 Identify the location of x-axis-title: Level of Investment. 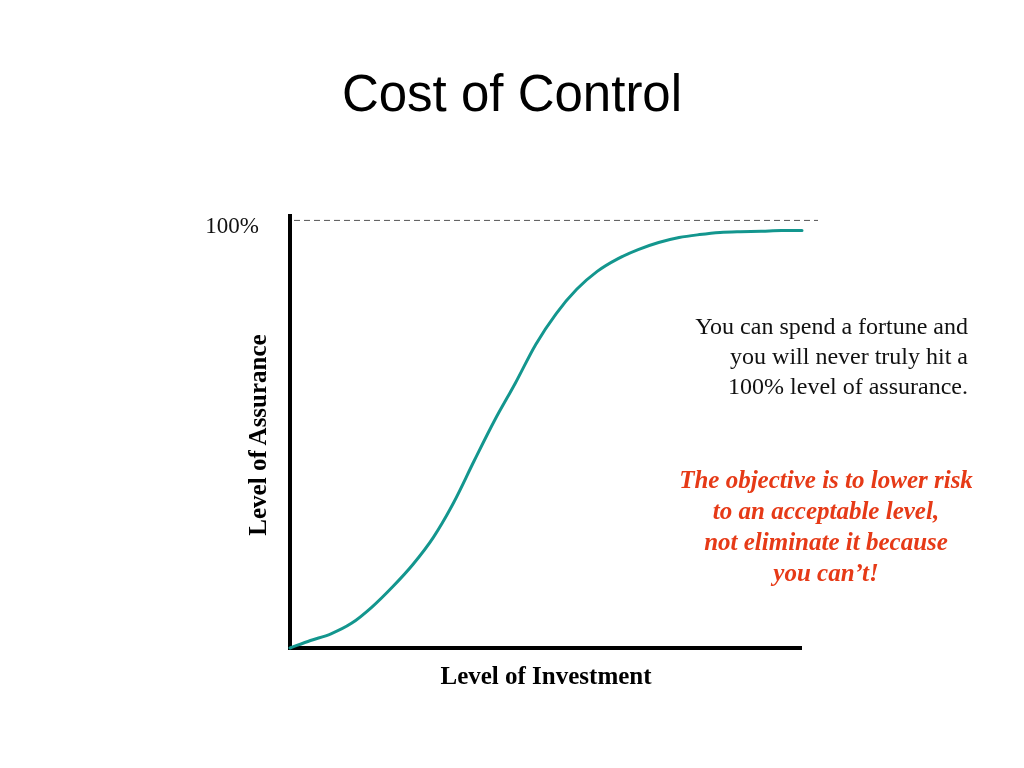
(546, 676).